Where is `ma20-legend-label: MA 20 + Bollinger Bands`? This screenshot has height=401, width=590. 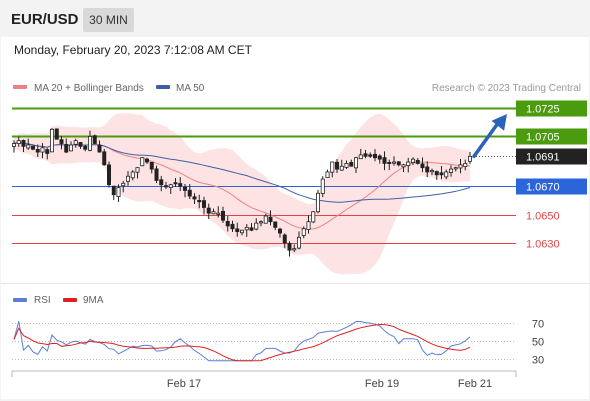
ma20-legend-label: MA 20 + Bollinger Bands is located at coordinates (89, 88).